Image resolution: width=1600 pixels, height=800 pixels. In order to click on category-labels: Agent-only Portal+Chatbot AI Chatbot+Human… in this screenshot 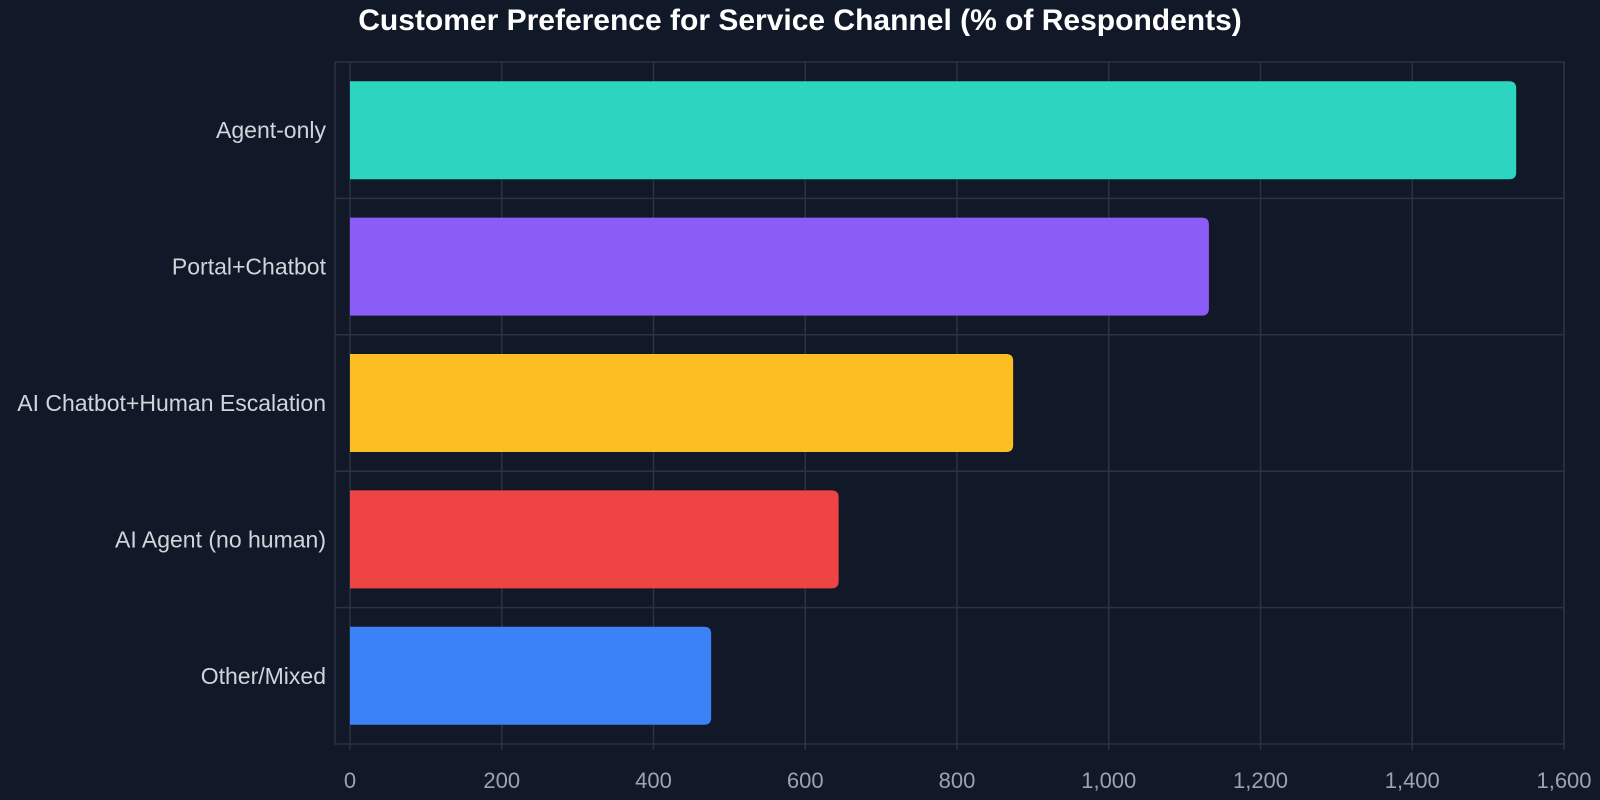, I will do `click(171, 403)`.